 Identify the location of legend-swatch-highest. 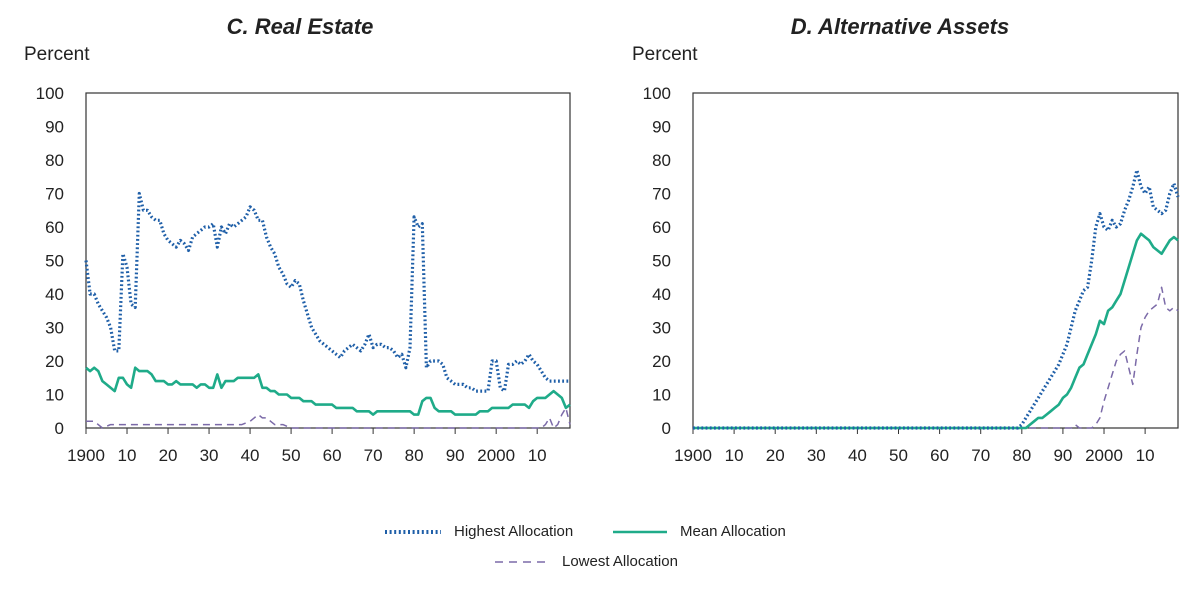
(413, 531).